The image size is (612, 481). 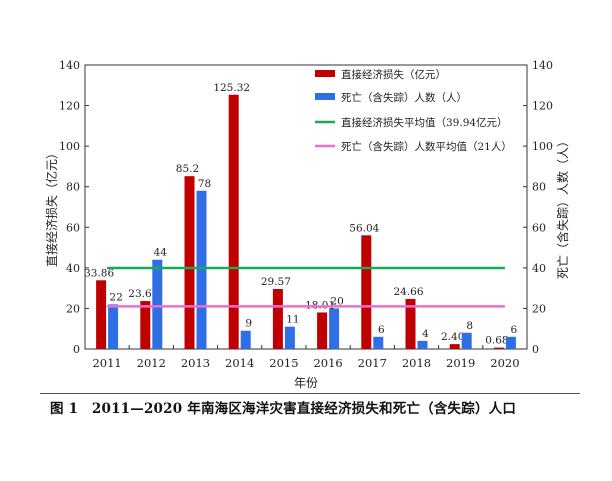 I want to click on x-tick-label: 2015, so click(x=283, y=363).